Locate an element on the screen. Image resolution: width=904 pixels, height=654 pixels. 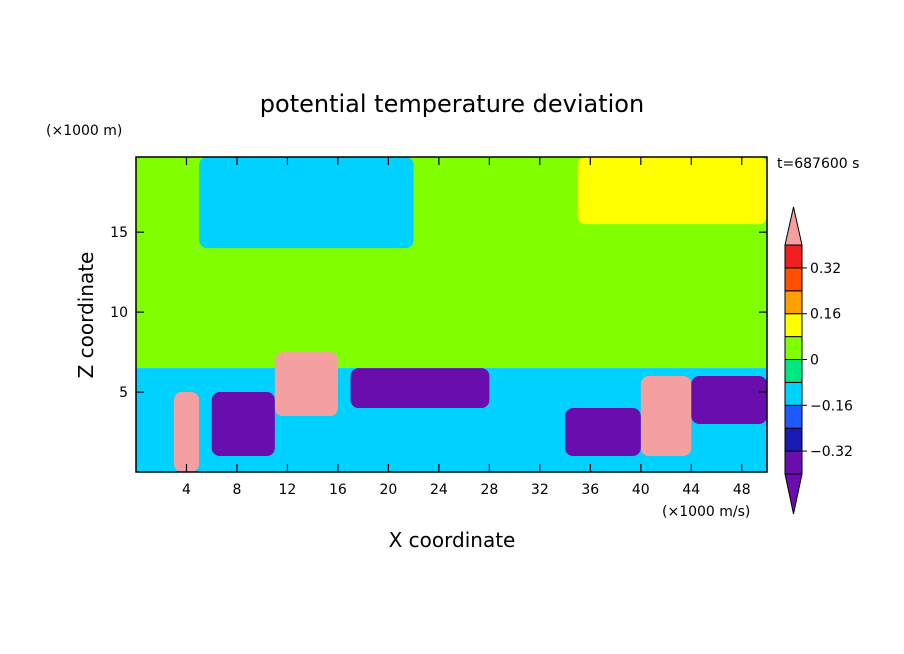
x-tick-label: 8 is located at coordinates (236, 490).